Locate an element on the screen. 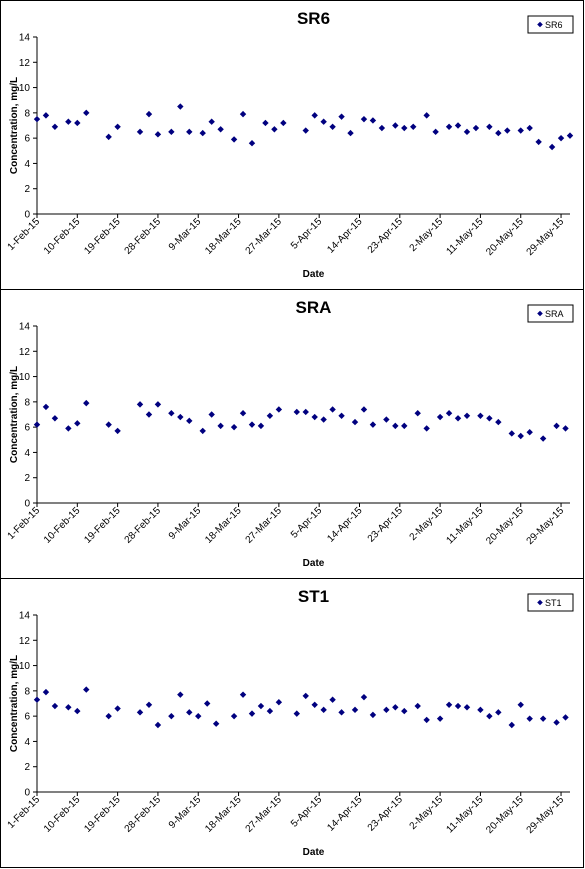 The image size is (585, 869). legend-label: SRA is located at coordinates (554, 314).